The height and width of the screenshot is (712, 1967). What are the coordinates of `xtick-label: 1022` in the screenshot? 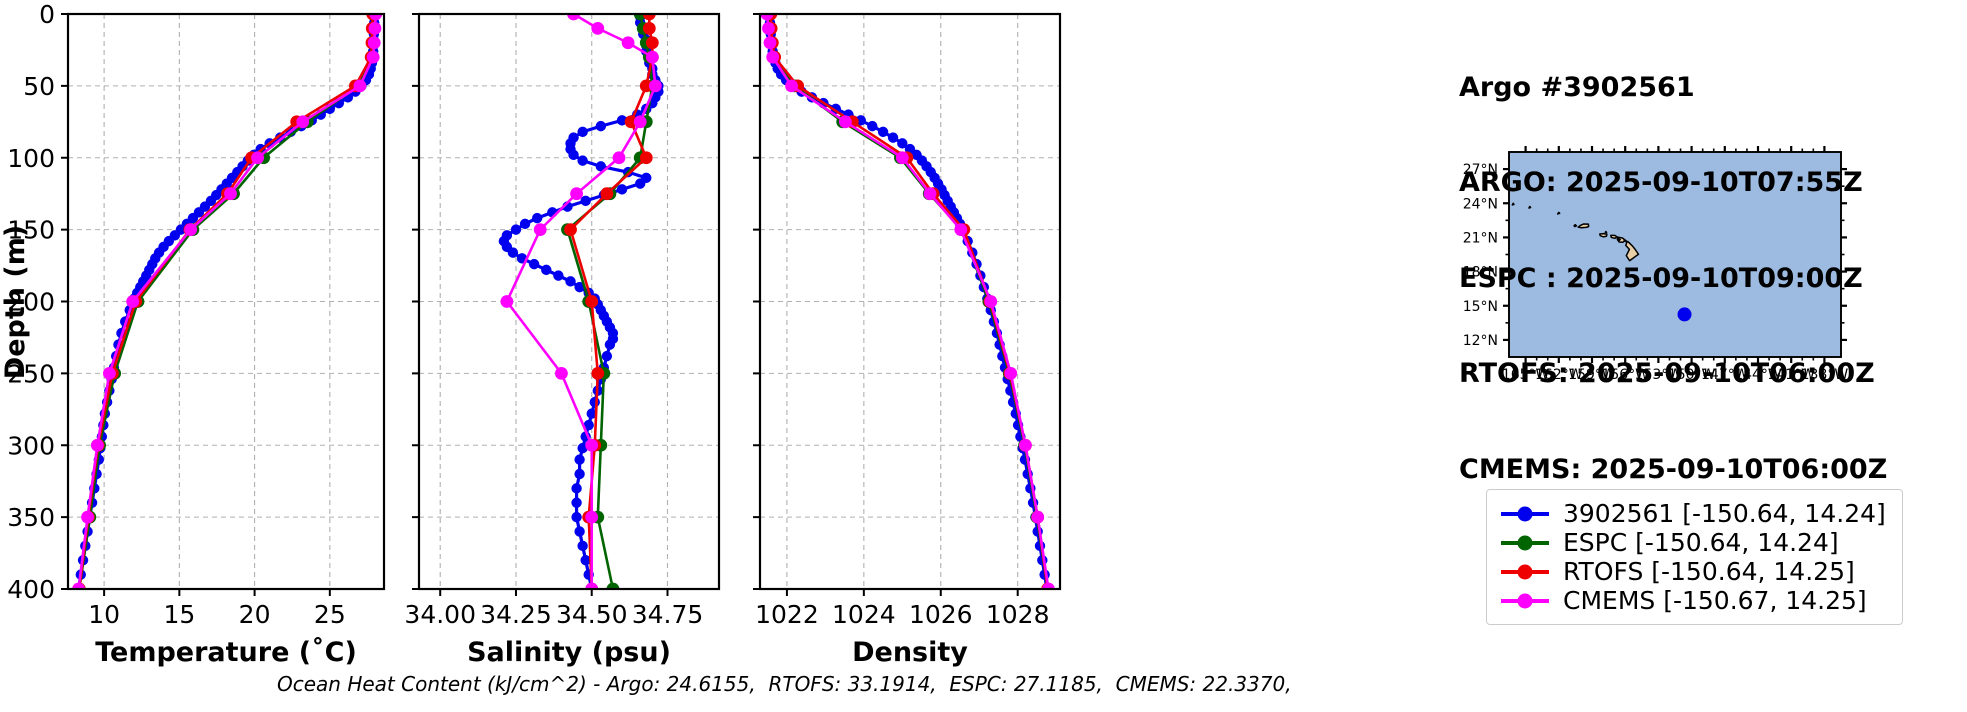 It's located at (787, 614).